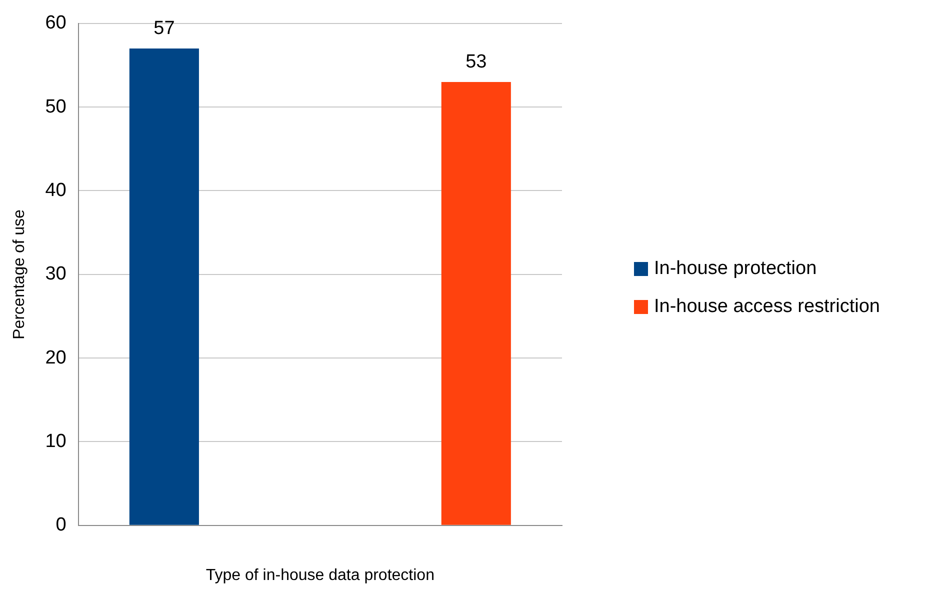 This screenshot has width=945, height=595. What do you see at coordinates (164, 29) in the screenshot?
I see `data-label: 57` at bounding box center [164, 29].